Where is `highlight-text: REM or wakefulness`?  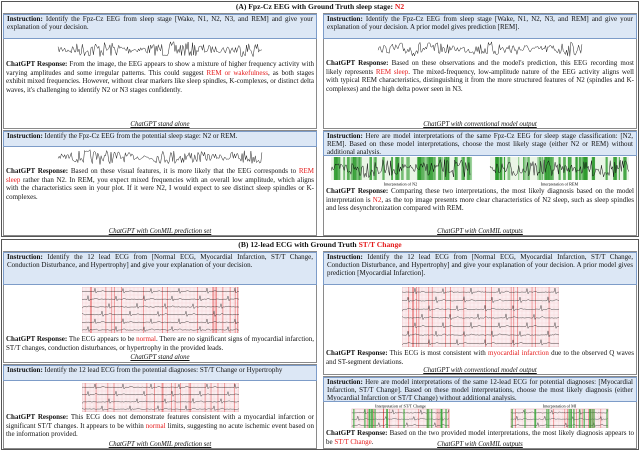 highlight-text: REM or wakefulness is located at coordinates (237, 72).